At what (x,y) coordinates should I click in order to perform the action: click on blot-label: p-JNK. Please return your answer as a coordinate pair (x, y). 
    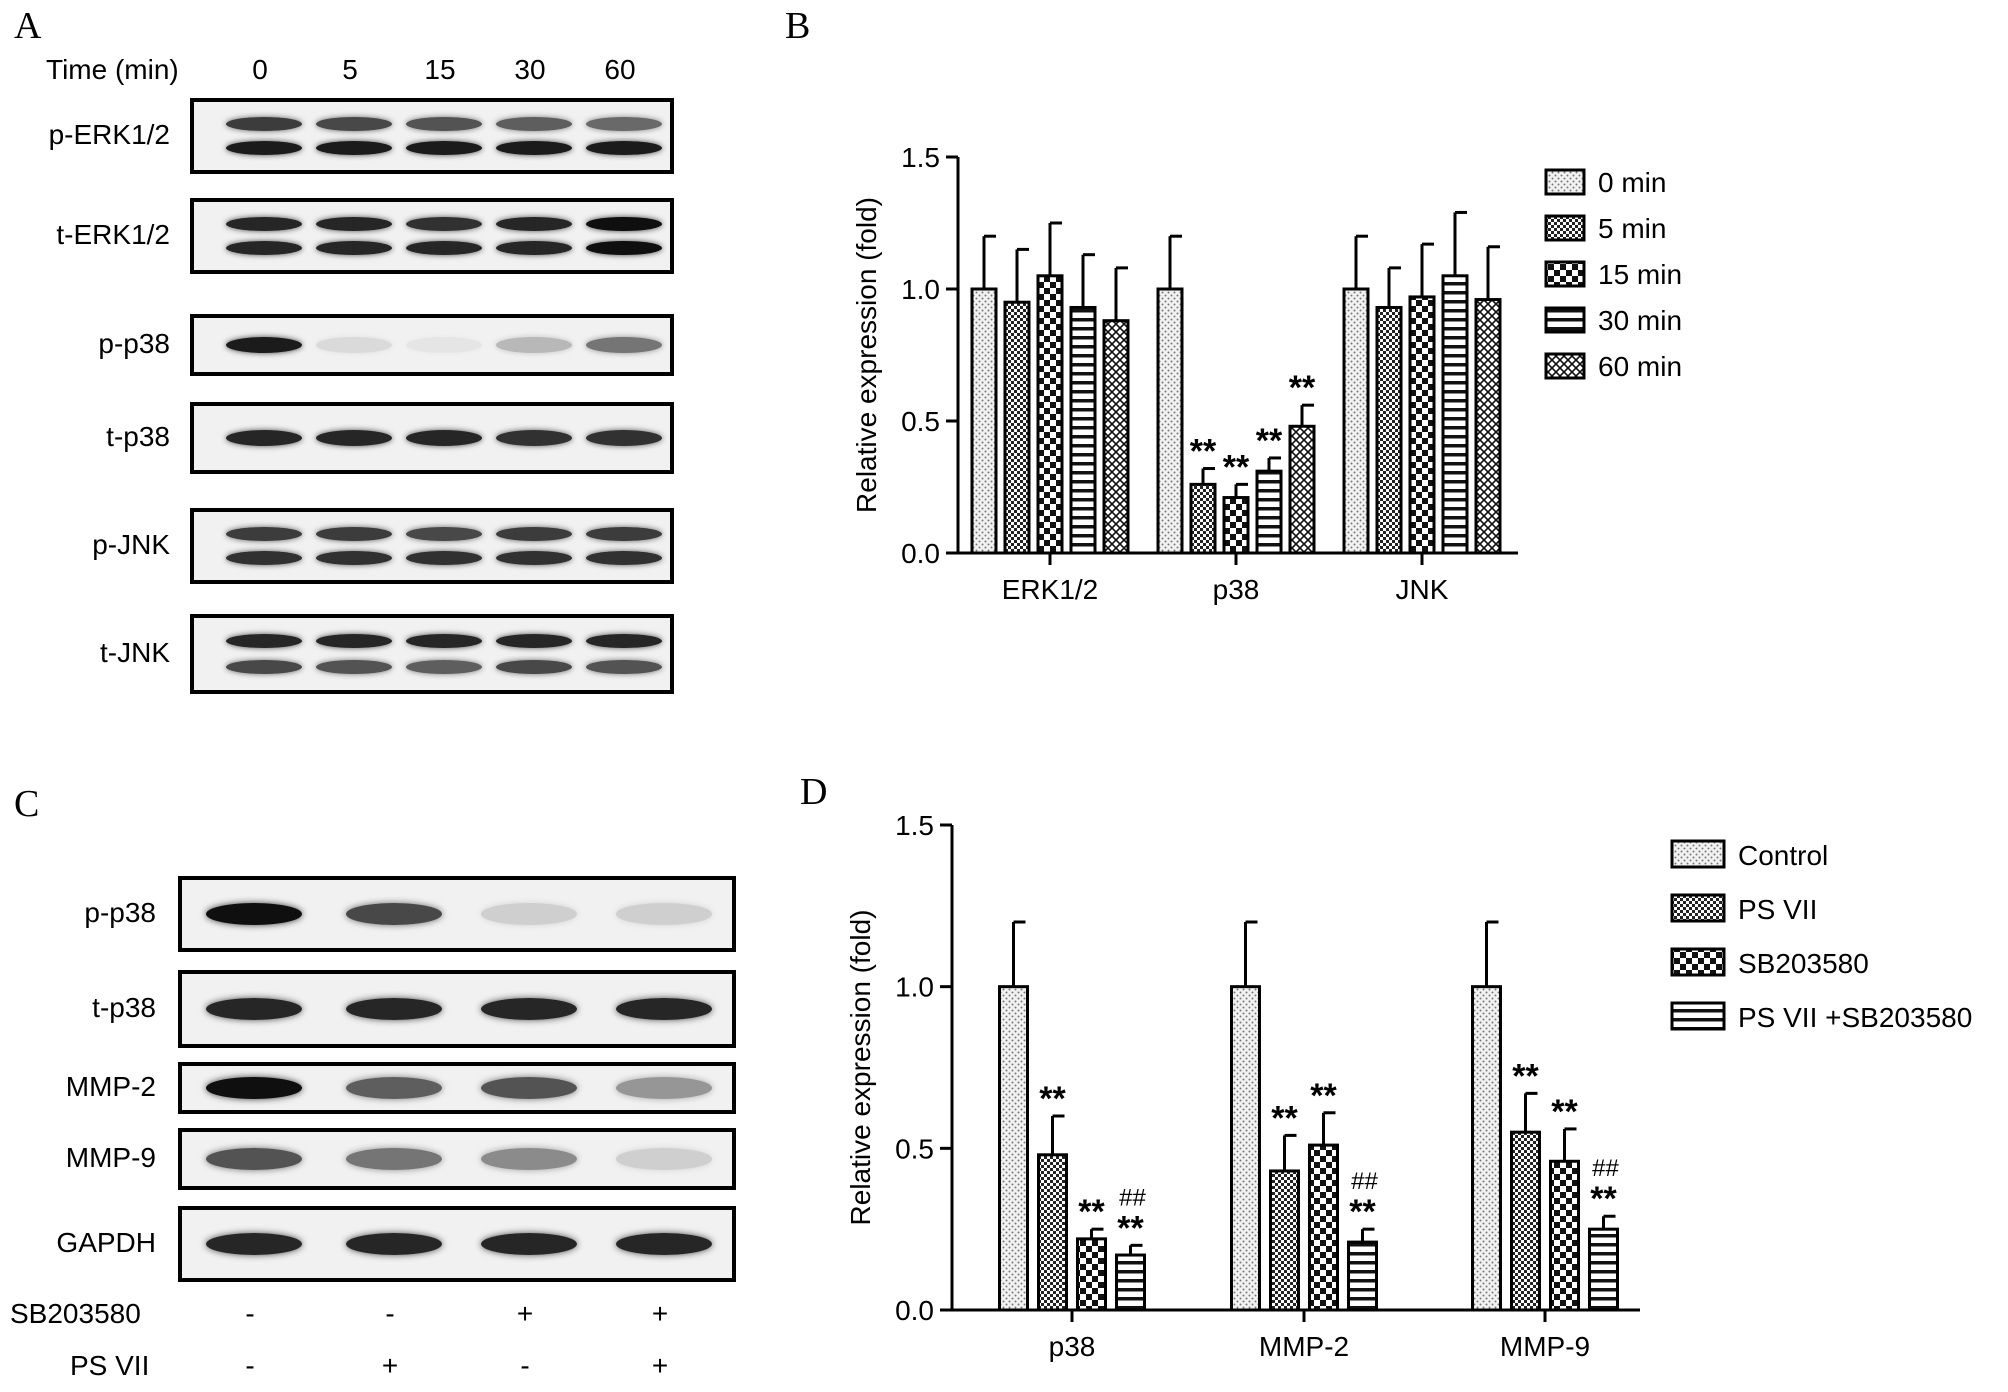
    Looking at the image, I should click on (131, 544).